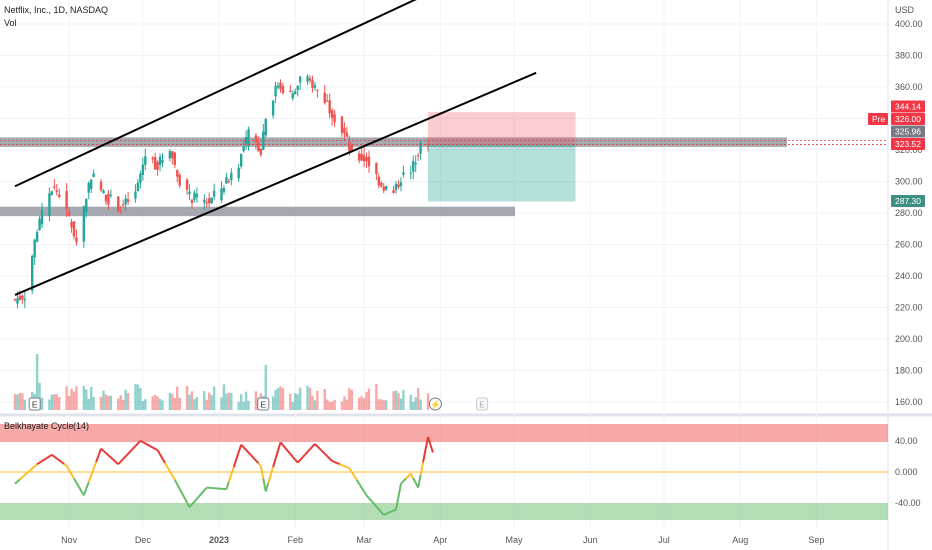 Image resolution: width=932 pixels, height=550 pixels. I want to click on pre-market-badge, so click(878, 119).